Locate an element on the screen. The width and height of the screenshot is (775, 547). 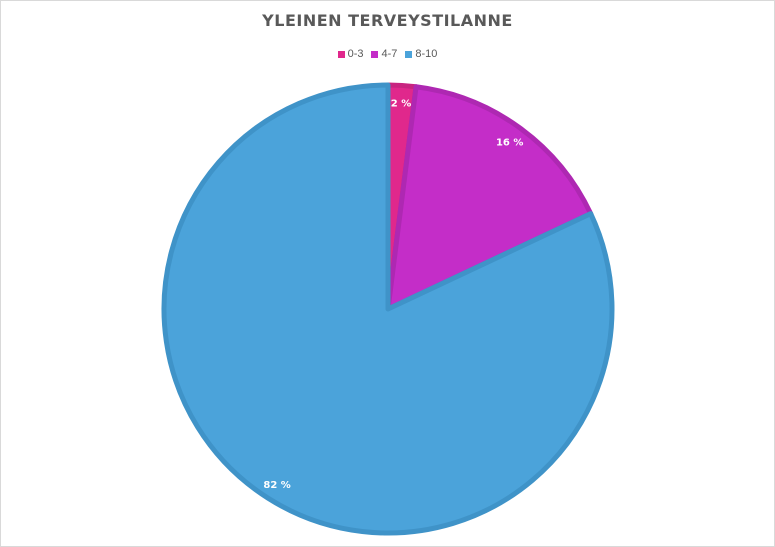
legend-label: 0-3 is located at coordinates (355, 54).